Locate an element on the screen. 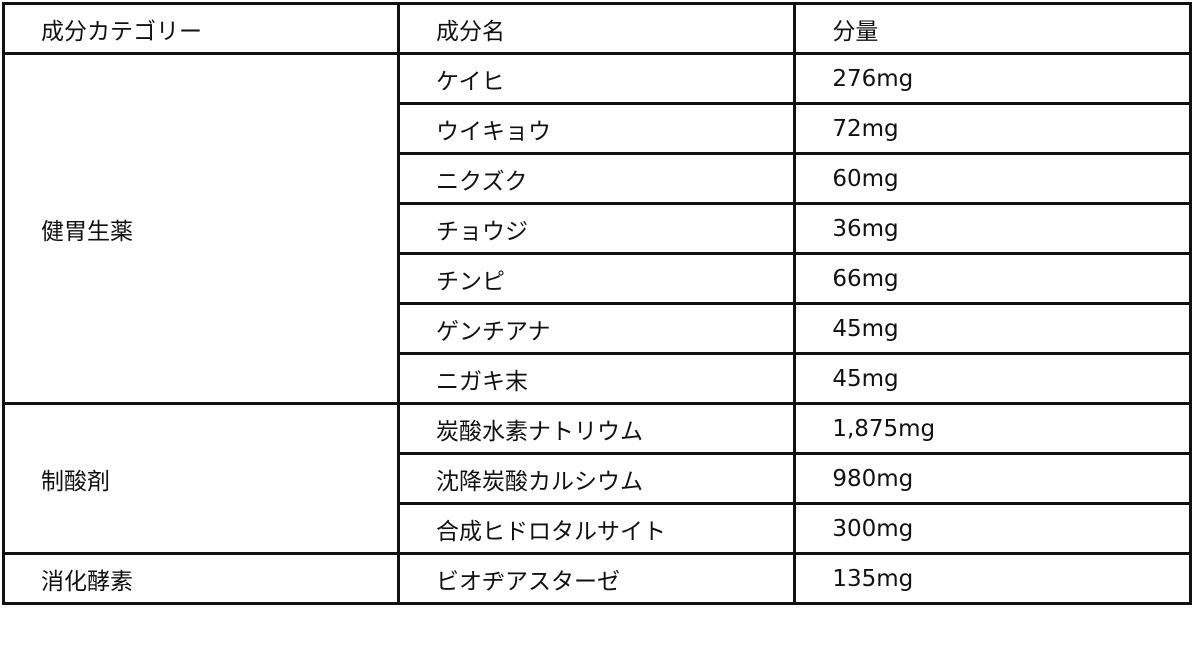 Image resolution: width=1200 pixels, height=646 pixels. ingredient-name-cell: チョウジ is located at coordinates (596, 228).